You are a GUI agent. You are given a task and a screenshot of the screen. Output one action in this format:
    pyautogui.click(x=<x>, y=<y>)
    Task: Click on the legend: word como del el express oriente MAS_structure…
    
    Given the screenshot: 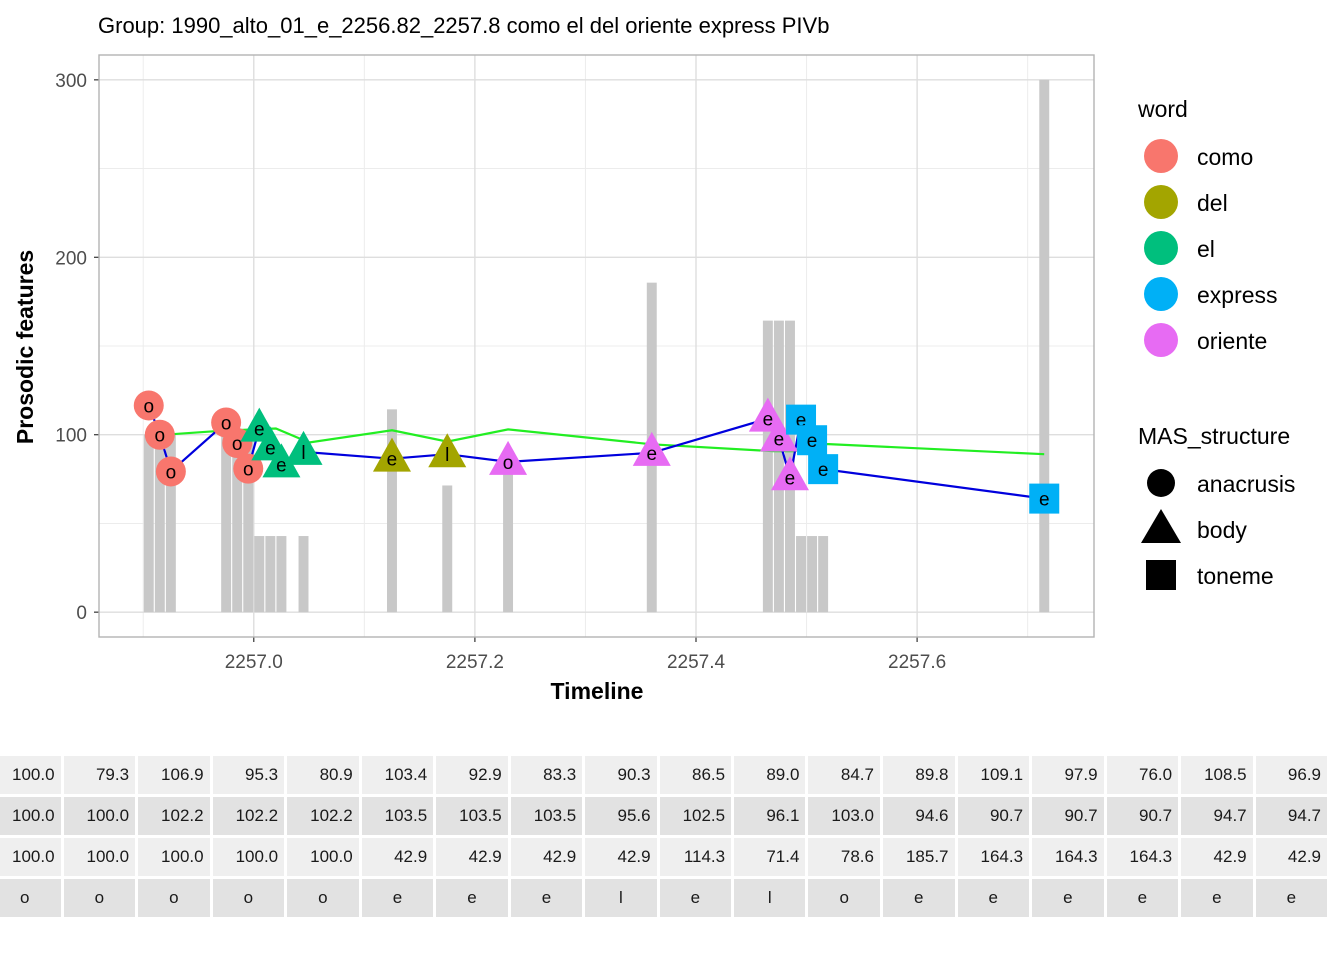 What is the action you would take?
    pyautogui.click(x=1216, y=343)
    